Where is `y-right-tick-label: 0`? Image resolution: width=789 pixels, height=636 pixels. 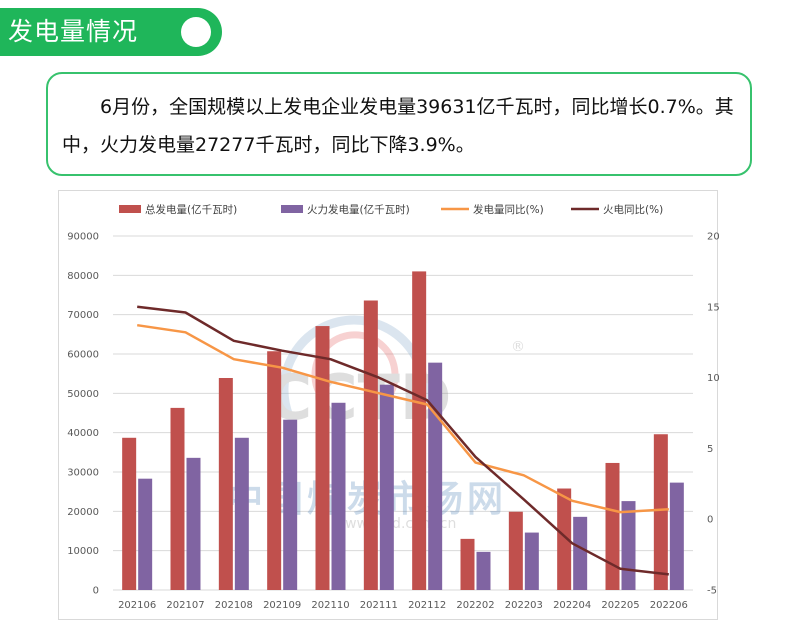 y-right-tick-label: 0 is located at coordinates (710, 520).